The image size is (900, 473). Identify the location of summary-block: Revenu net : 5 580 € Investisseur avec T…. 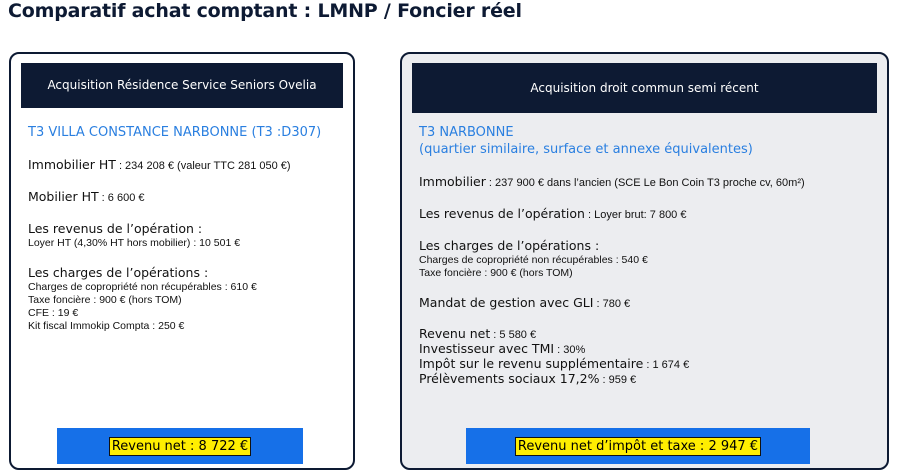
(648, 357).